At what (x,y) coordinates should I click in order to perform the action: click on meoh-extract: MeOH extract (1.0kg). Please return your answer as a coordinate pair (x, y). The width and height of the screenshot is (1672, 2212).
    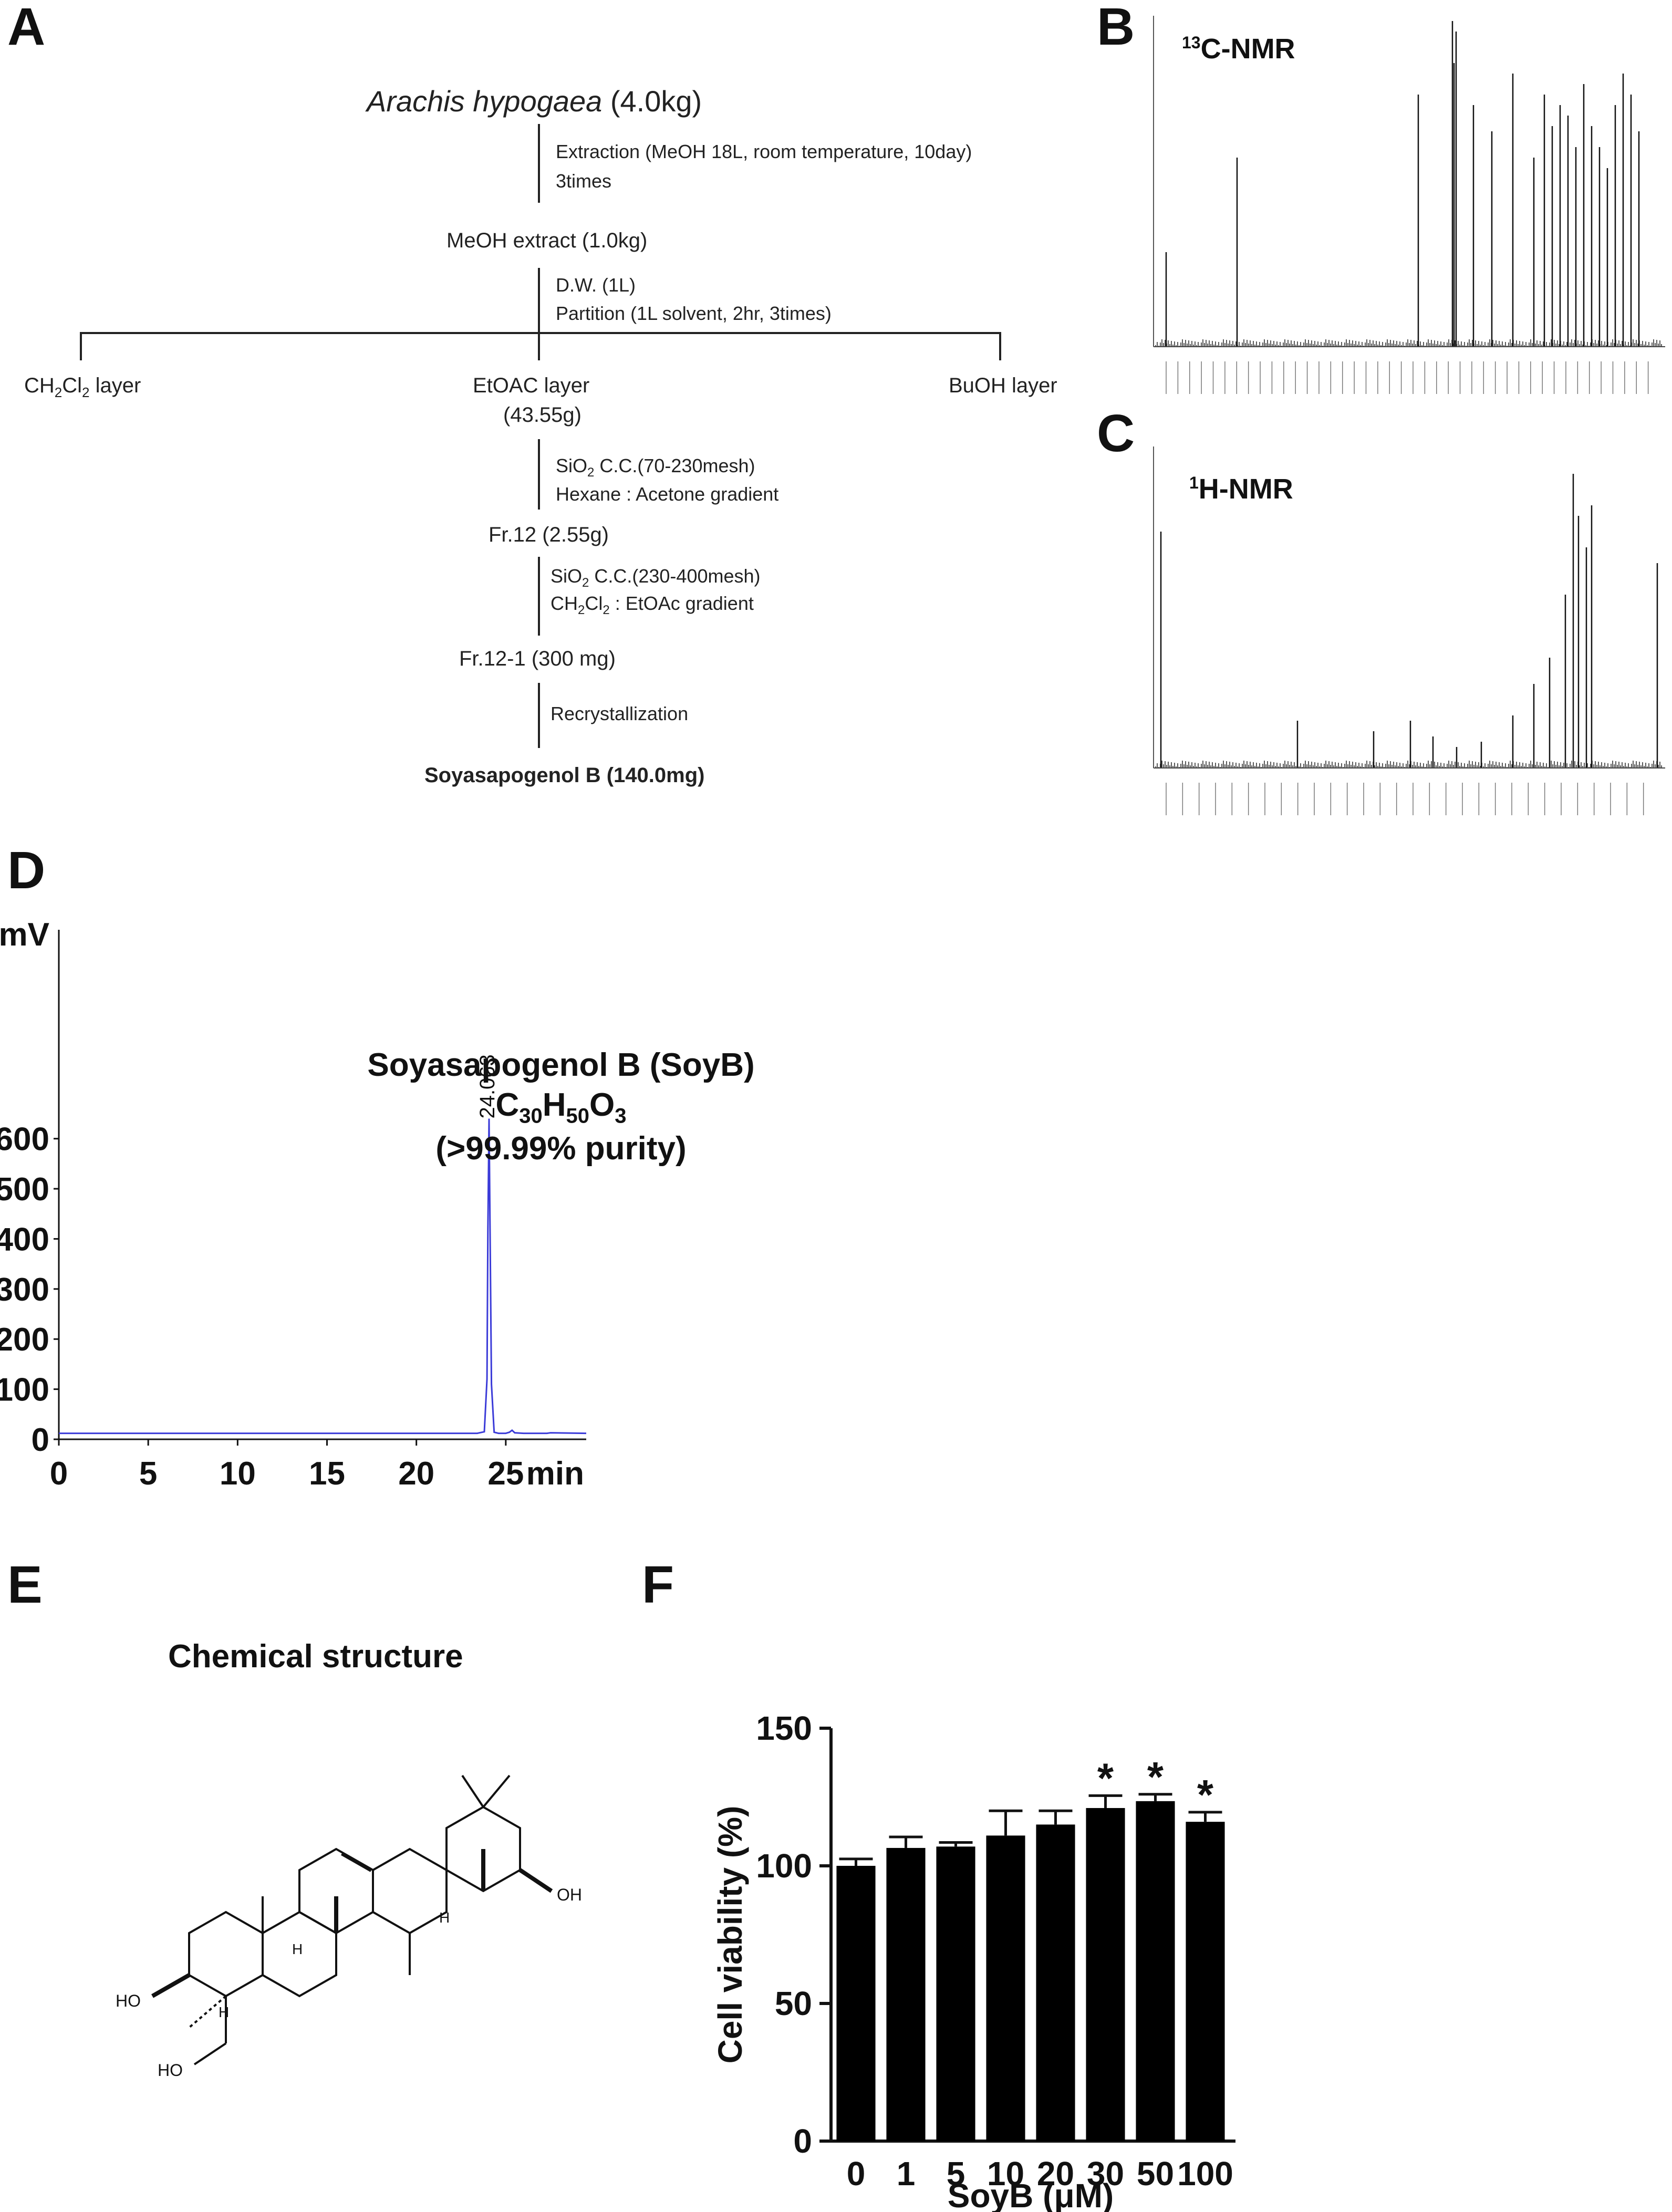
    Looking at the image, I should click on (547, 241).